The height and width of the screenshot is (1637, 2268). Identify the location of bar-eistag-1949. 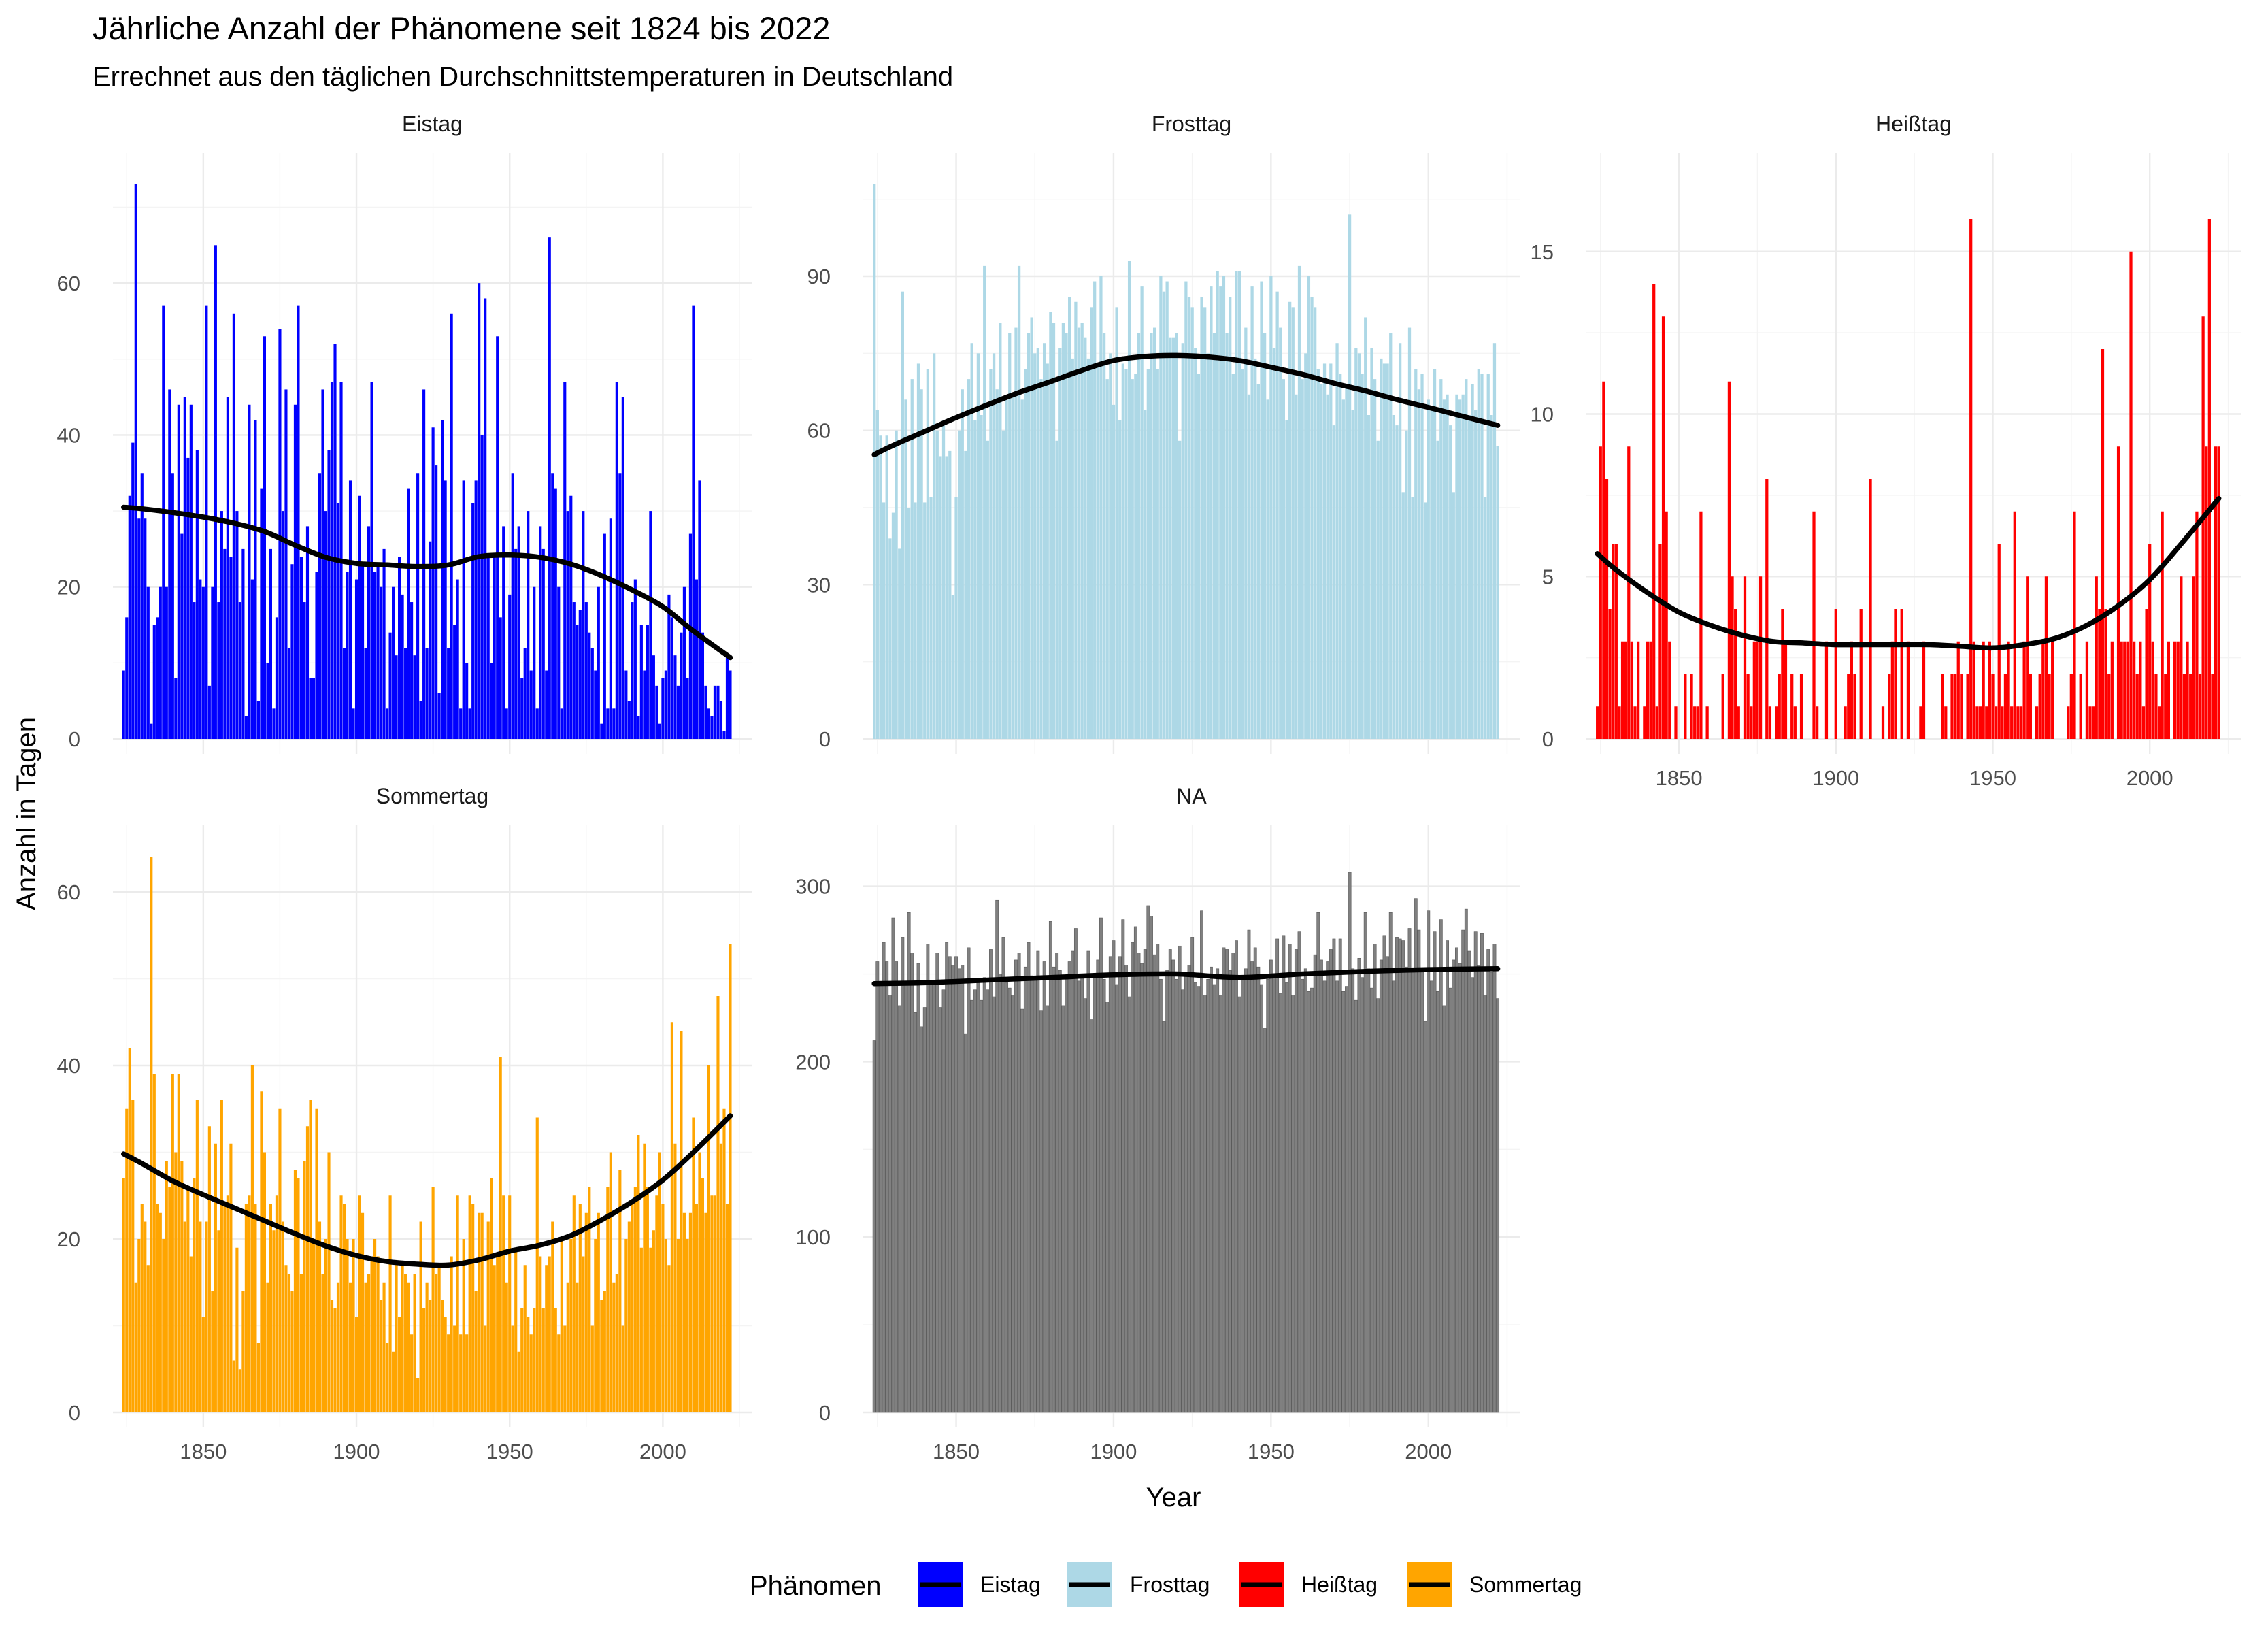
(507, 724).